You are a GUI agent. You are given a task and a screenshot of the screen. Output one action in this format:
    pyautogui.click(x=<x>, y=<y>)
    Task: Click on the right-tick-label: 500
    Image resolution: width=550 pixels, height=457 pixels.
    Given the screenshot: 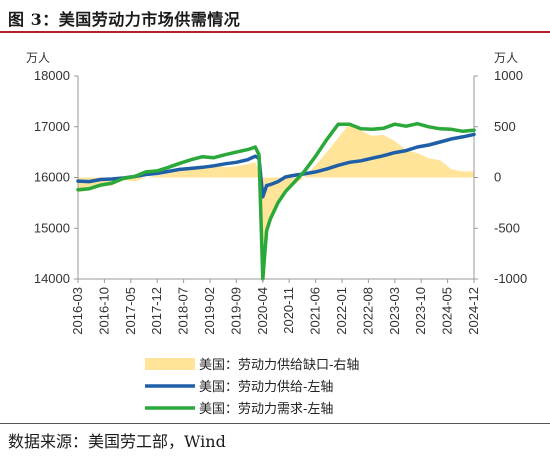 What is the action you would take?
    pyautogui.click(x=505, y=126)
    